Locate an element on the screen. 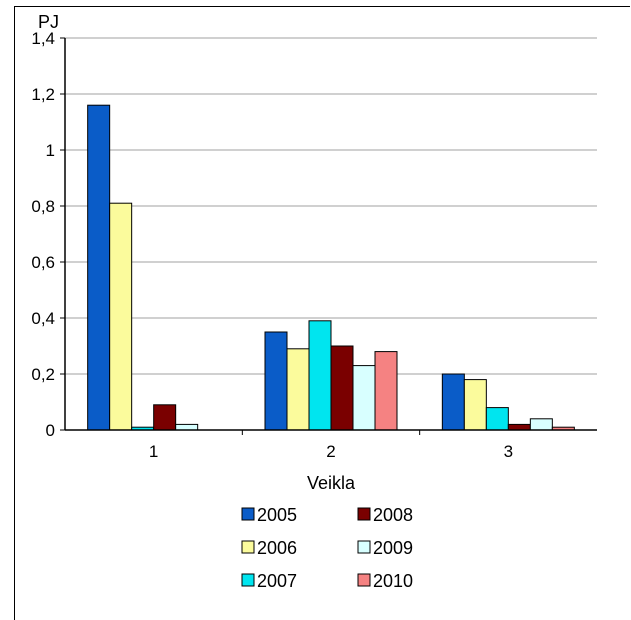 This screenshot has height=620, width=631. y-tick-labels: 0 0,2 0,4 0,6 0,8 1 1,2 1,4 is located at coordinates (48, 234).